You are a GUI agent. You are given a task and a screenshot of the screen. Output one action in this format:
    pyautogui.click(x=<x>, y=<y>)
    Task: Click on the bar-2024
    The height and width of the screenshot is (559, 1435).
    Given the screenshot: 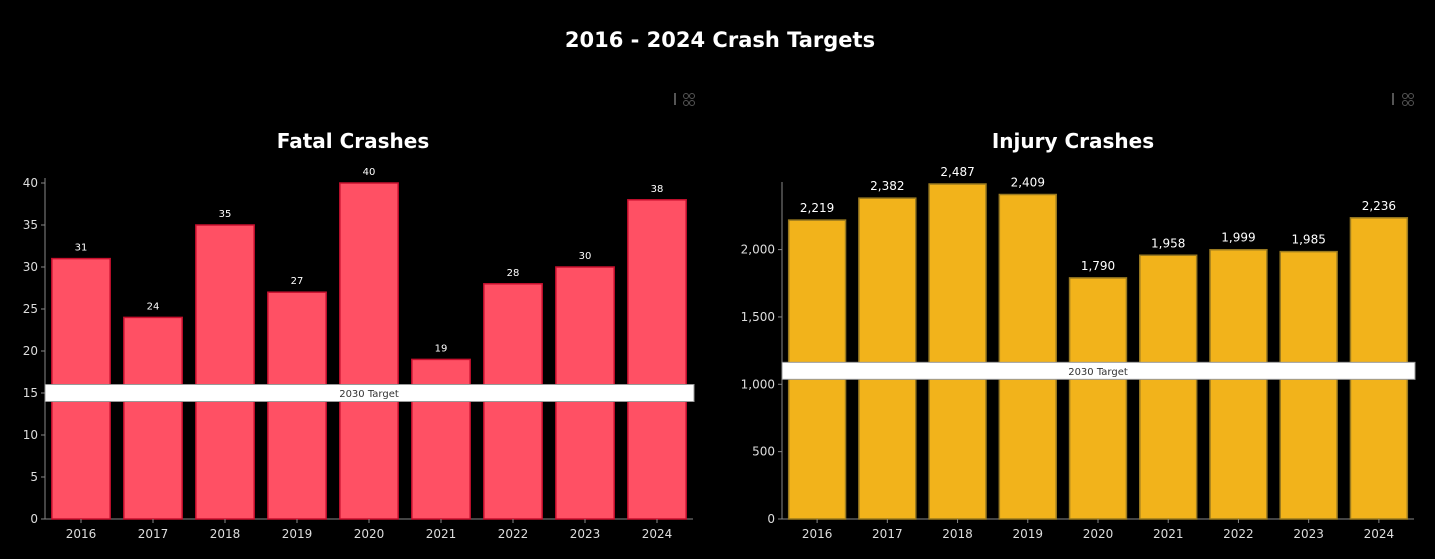 What is the action you would take?
    pyautogui.click(x=657, y=359)
    